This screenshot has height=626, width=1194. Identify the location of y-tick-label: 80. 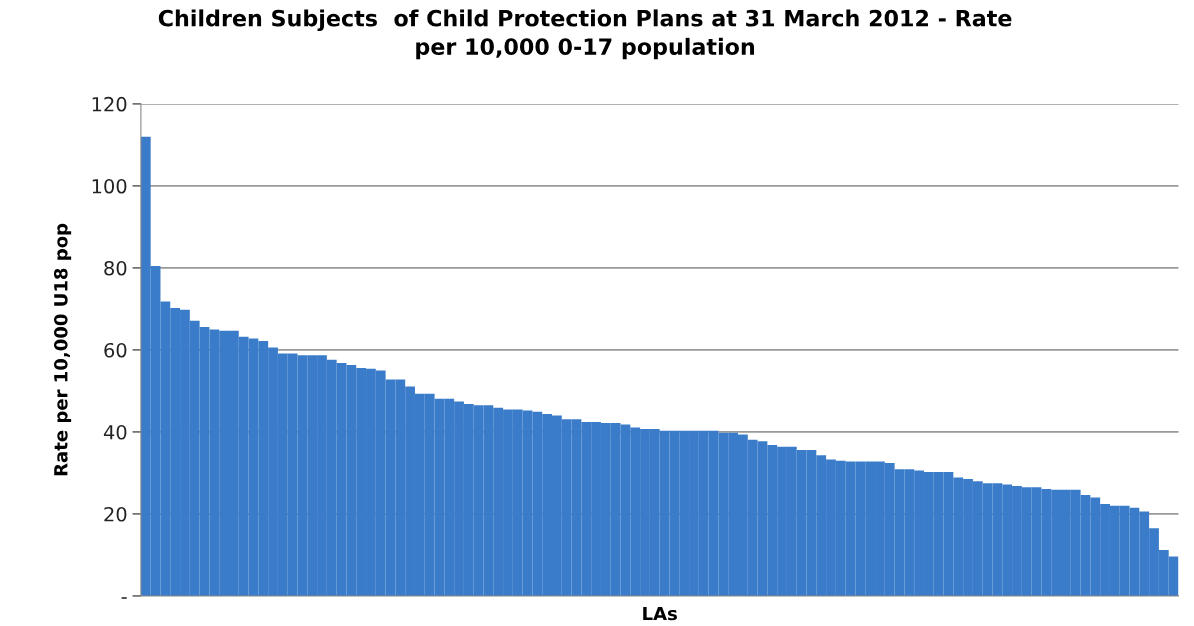
(115, 268).